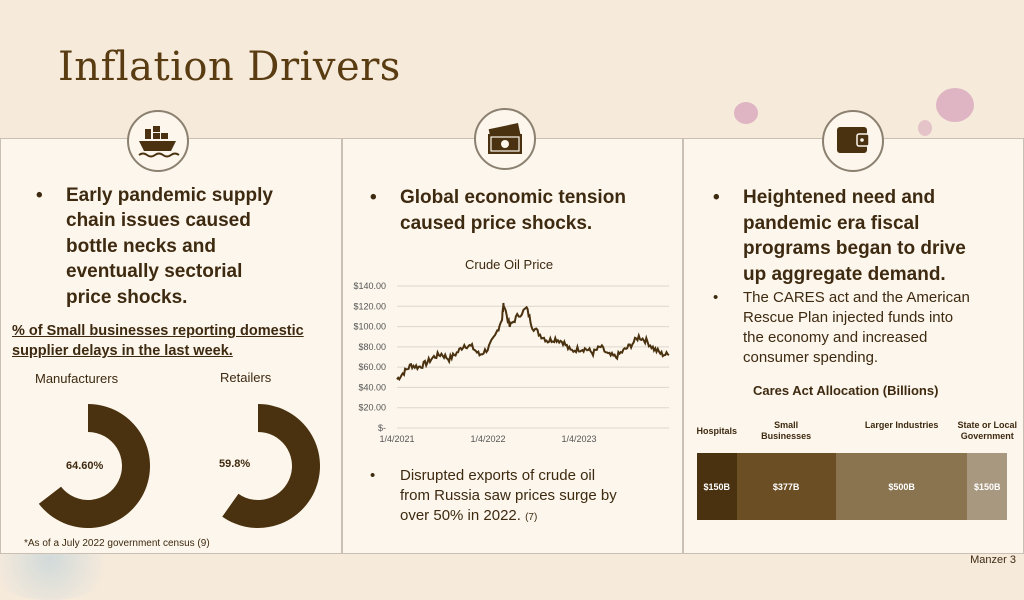  Describe the element at coordinates (117, 543) in the screenshot. I see `census-footnote: *As of a July 2022 government census (9)` at that location.